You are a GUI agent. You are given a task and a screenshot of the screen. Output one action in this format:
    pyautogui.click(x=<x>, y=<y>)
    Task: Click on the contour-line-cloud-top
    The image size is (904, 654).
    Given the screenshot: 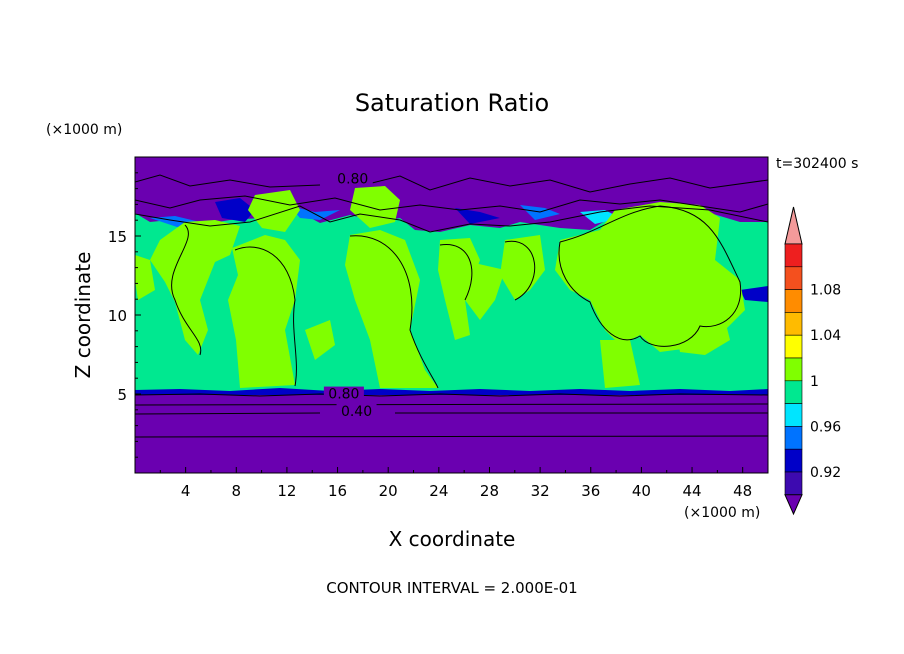 What is the action you would take?
    pyautogui.click(x=451, y=219)
    